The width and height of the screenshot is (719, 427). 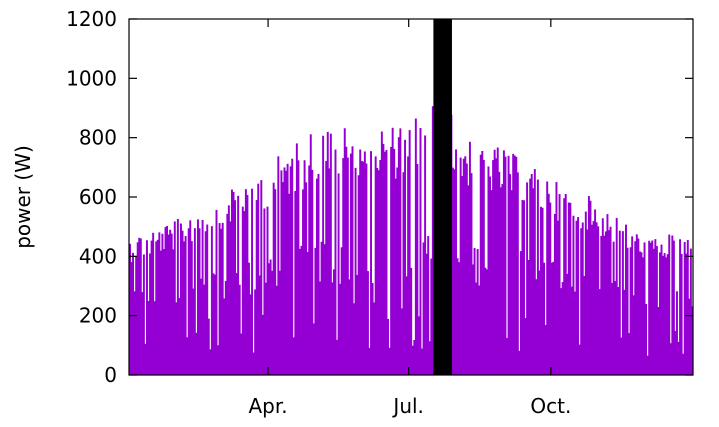 I want to click on y-tick-label-1000: 1000, so click(x=91, y=78).